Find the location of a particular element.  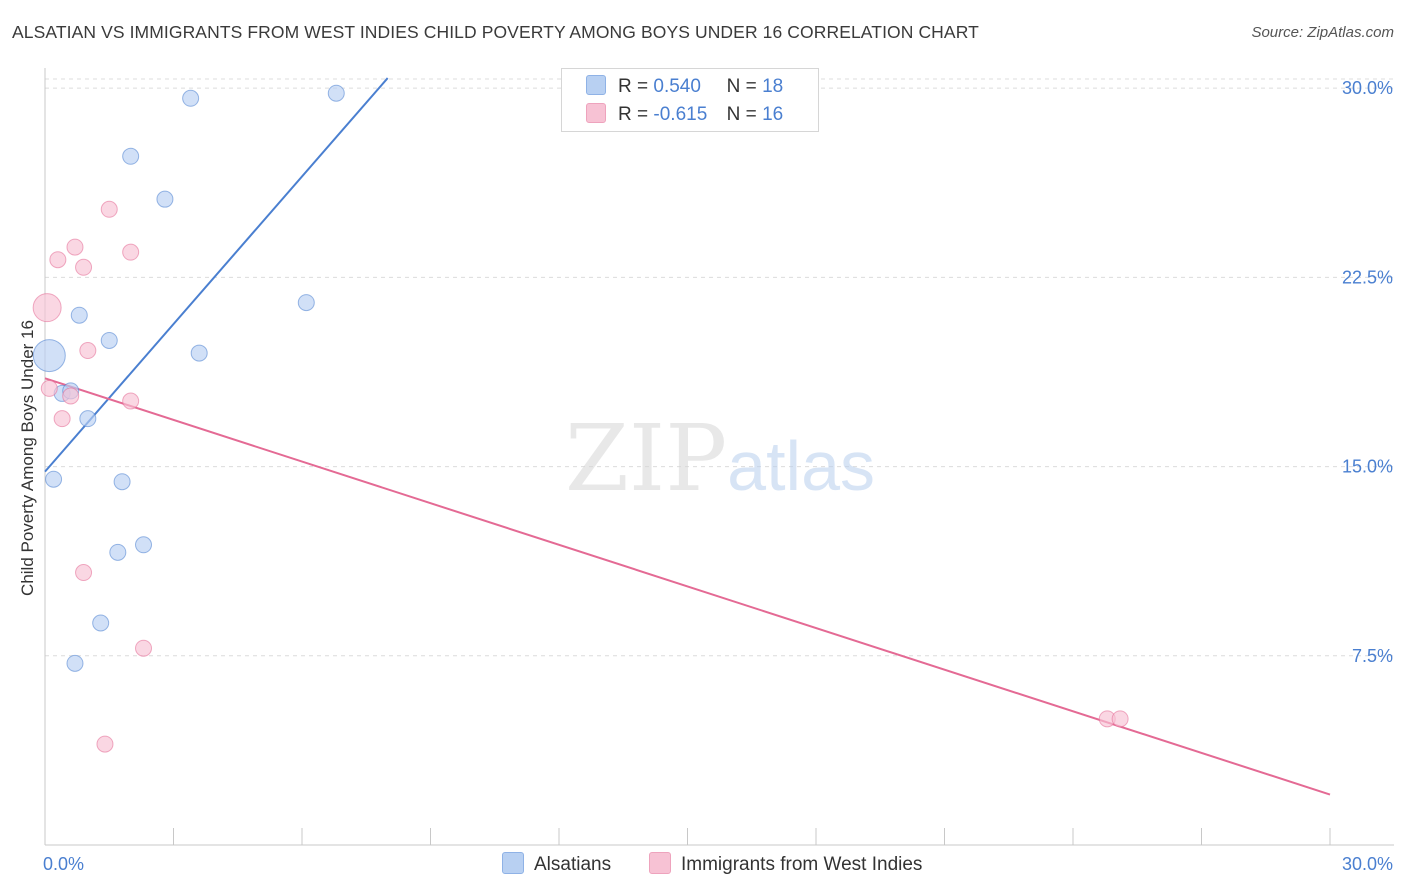

watermark: ZIPatlas is located at coordinates (720, 458).